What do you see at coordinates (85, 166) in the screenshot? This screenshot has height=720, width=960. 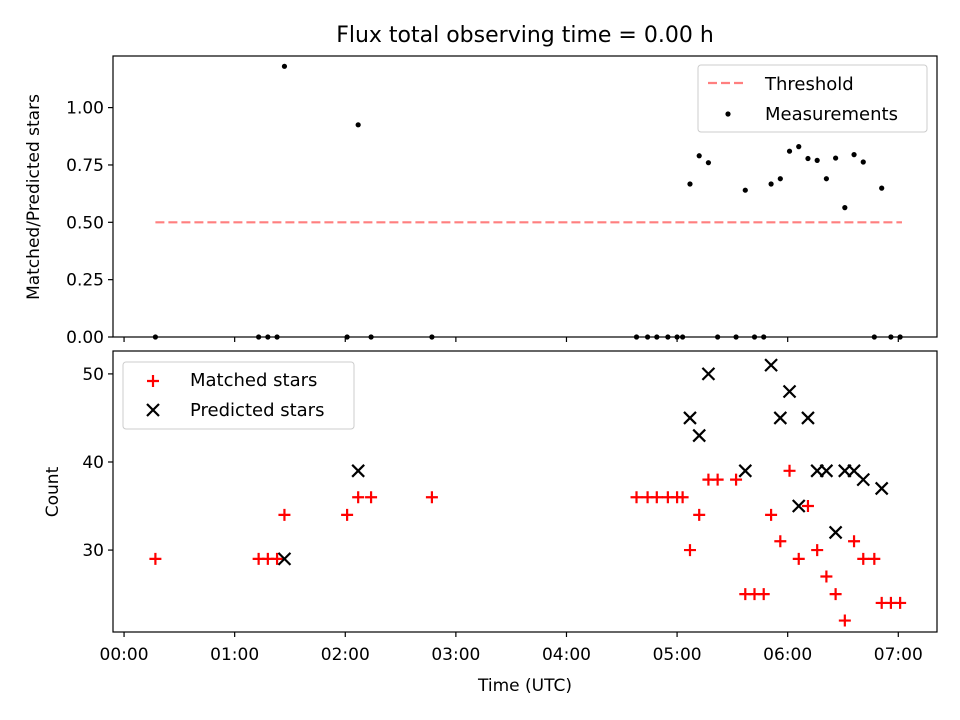 I see `y-tick-label: 0.75` at bounding box center [85, 166].